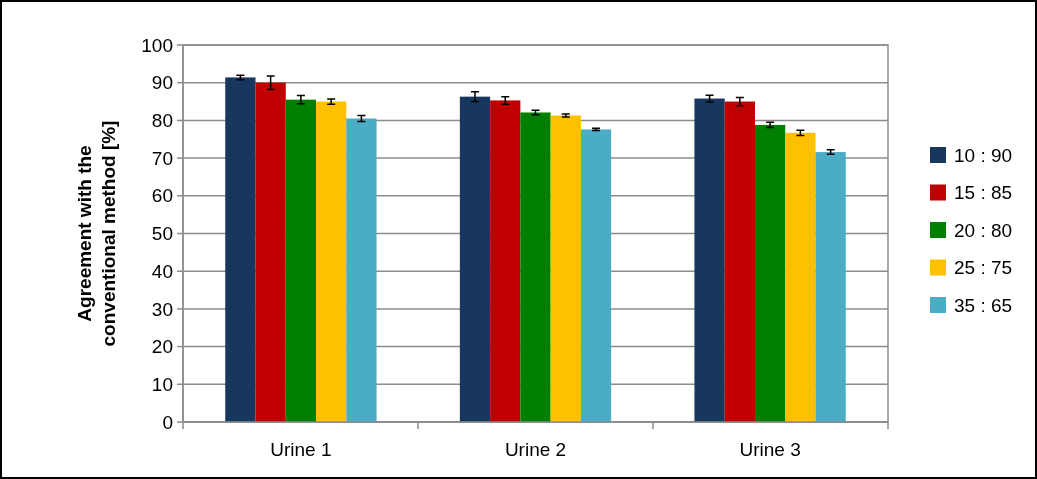 This screenshot has height=479, width=1037. I want to click on y-tick-label: 10, so click(162, 384).